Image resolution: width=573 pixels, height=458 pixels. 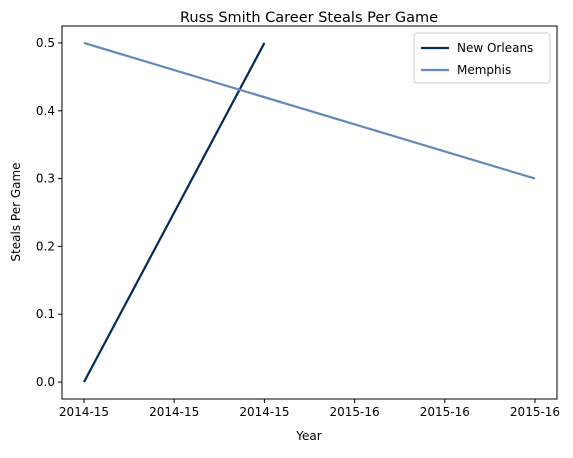 What do you see at coordinates (484, 70) in the screenshot?
I see `legend-label-memphis: Memphis` at bounding box center [484, 70].